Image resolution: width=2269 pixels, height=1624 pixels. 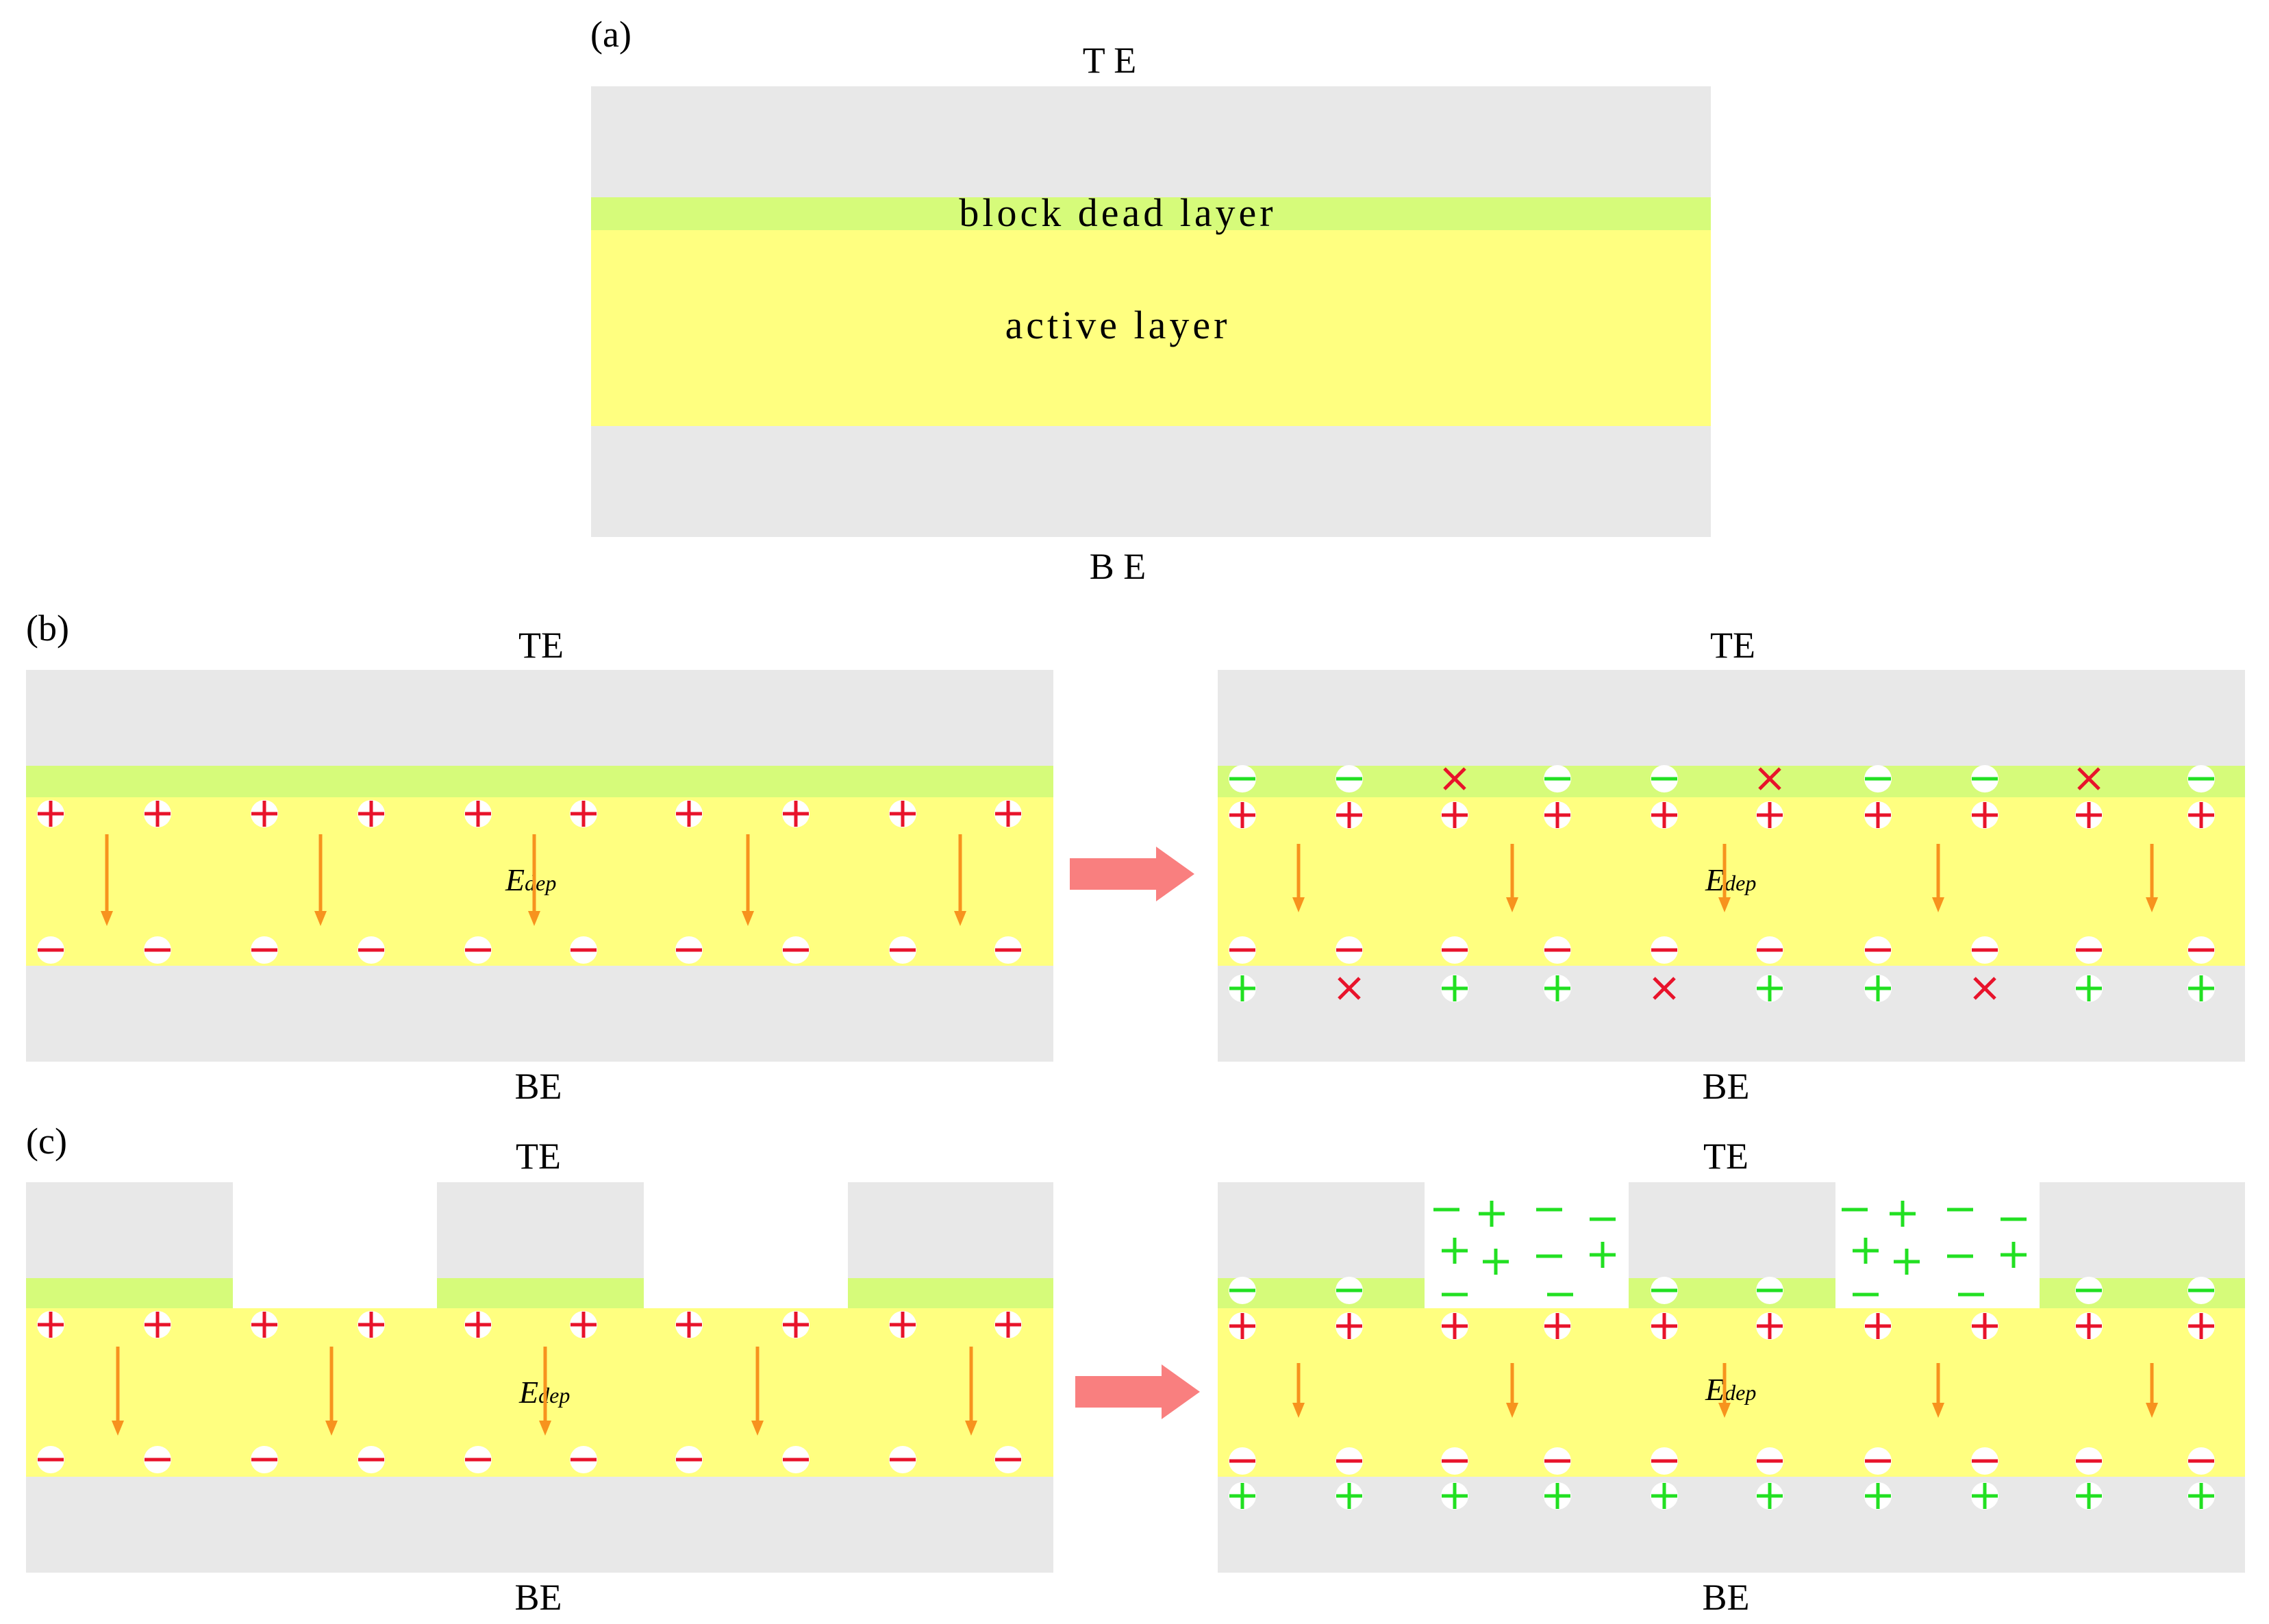 What do you see at coordinates (1110, 60) in the screenshot?
I see `top-electrode-label: T E` at bounding box center [1110, 60].